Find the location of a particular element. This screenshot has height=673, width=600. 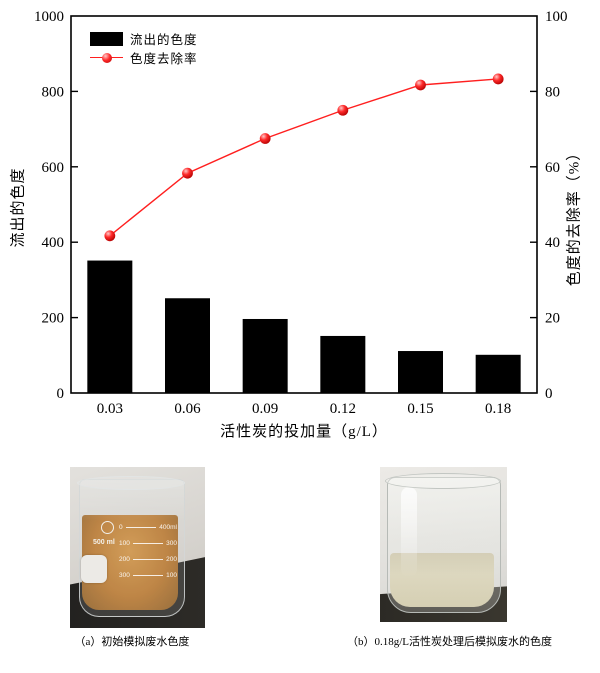

right-axis-tick-label: 80 is located at coordinates (552, 92).